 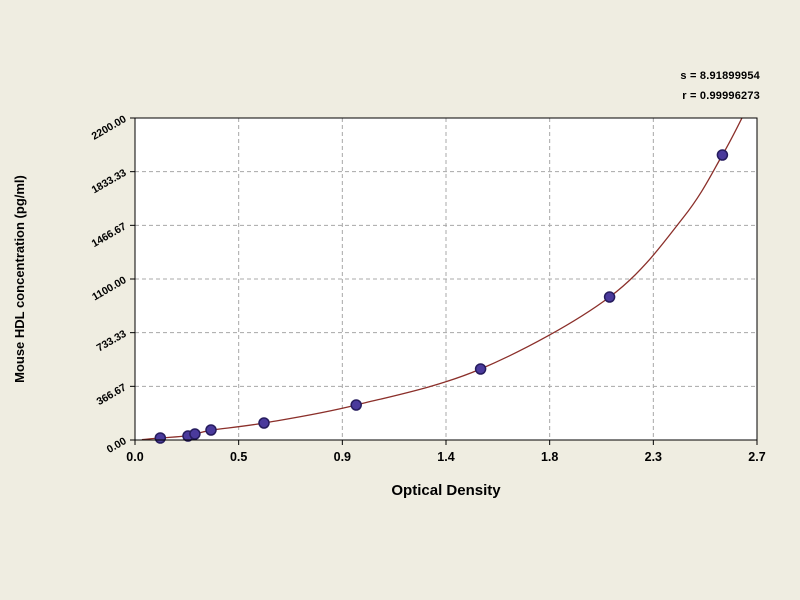 What do you see at coordinates (549, 457) in the screenshot?
I see `x-tick-label: 1.8` at bounding box center [549, 457].